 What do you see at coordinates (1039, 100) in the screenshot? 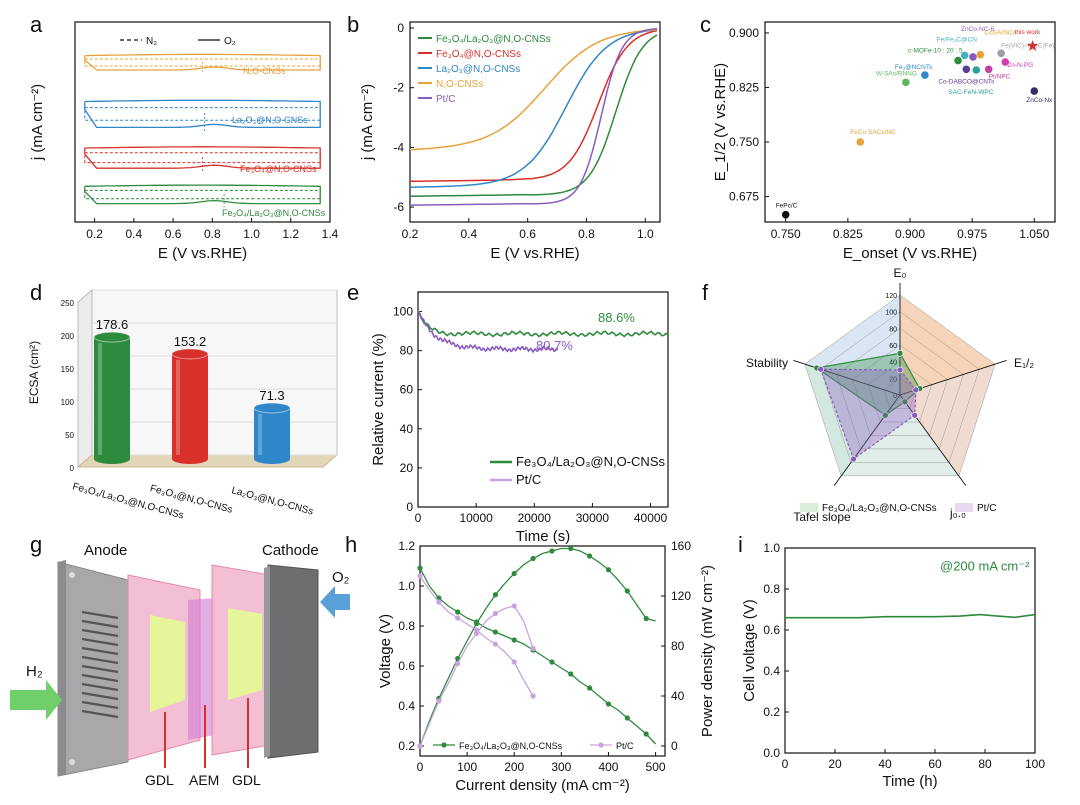
I see `scatter-label: ZnCo-Nx` at bounding box center [1039, 100].